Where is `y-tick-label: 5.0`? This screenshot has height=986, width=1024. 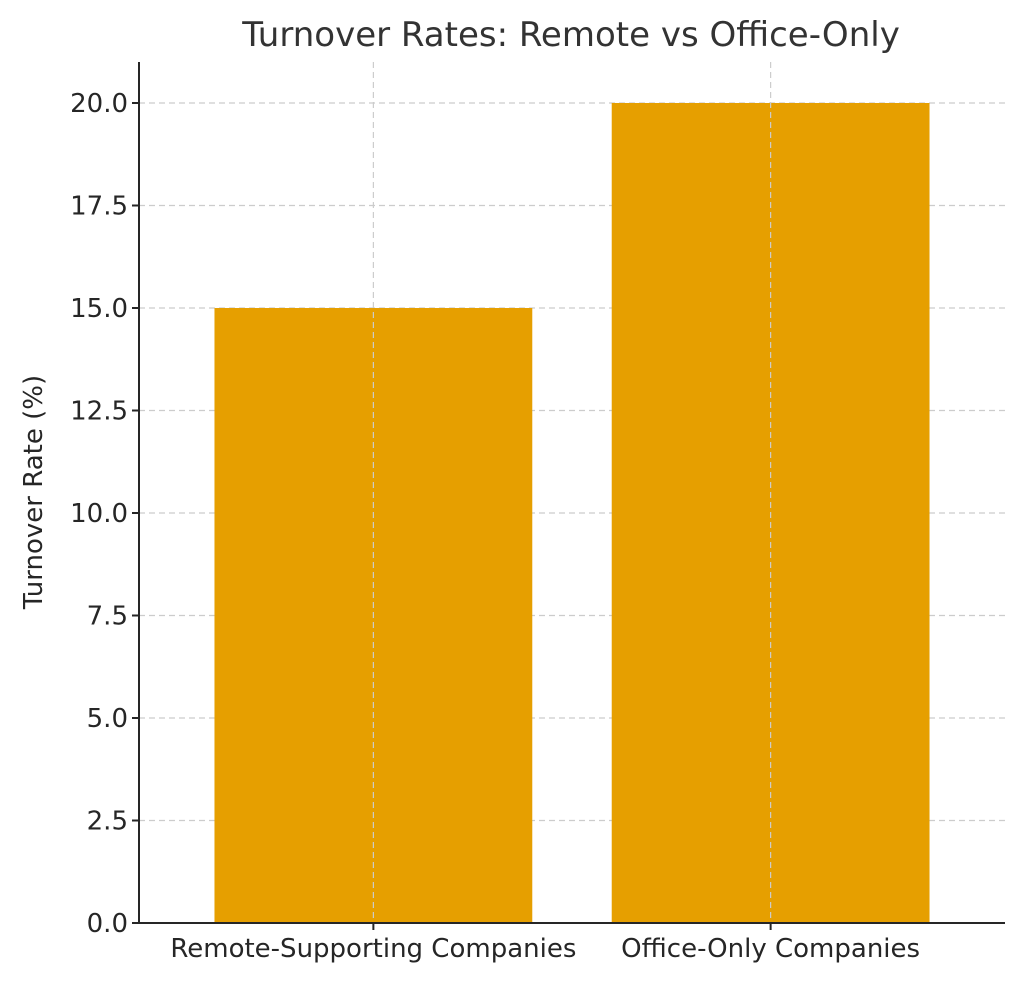
y-tick-label: 5.0 is located at coordinates (107, 719).